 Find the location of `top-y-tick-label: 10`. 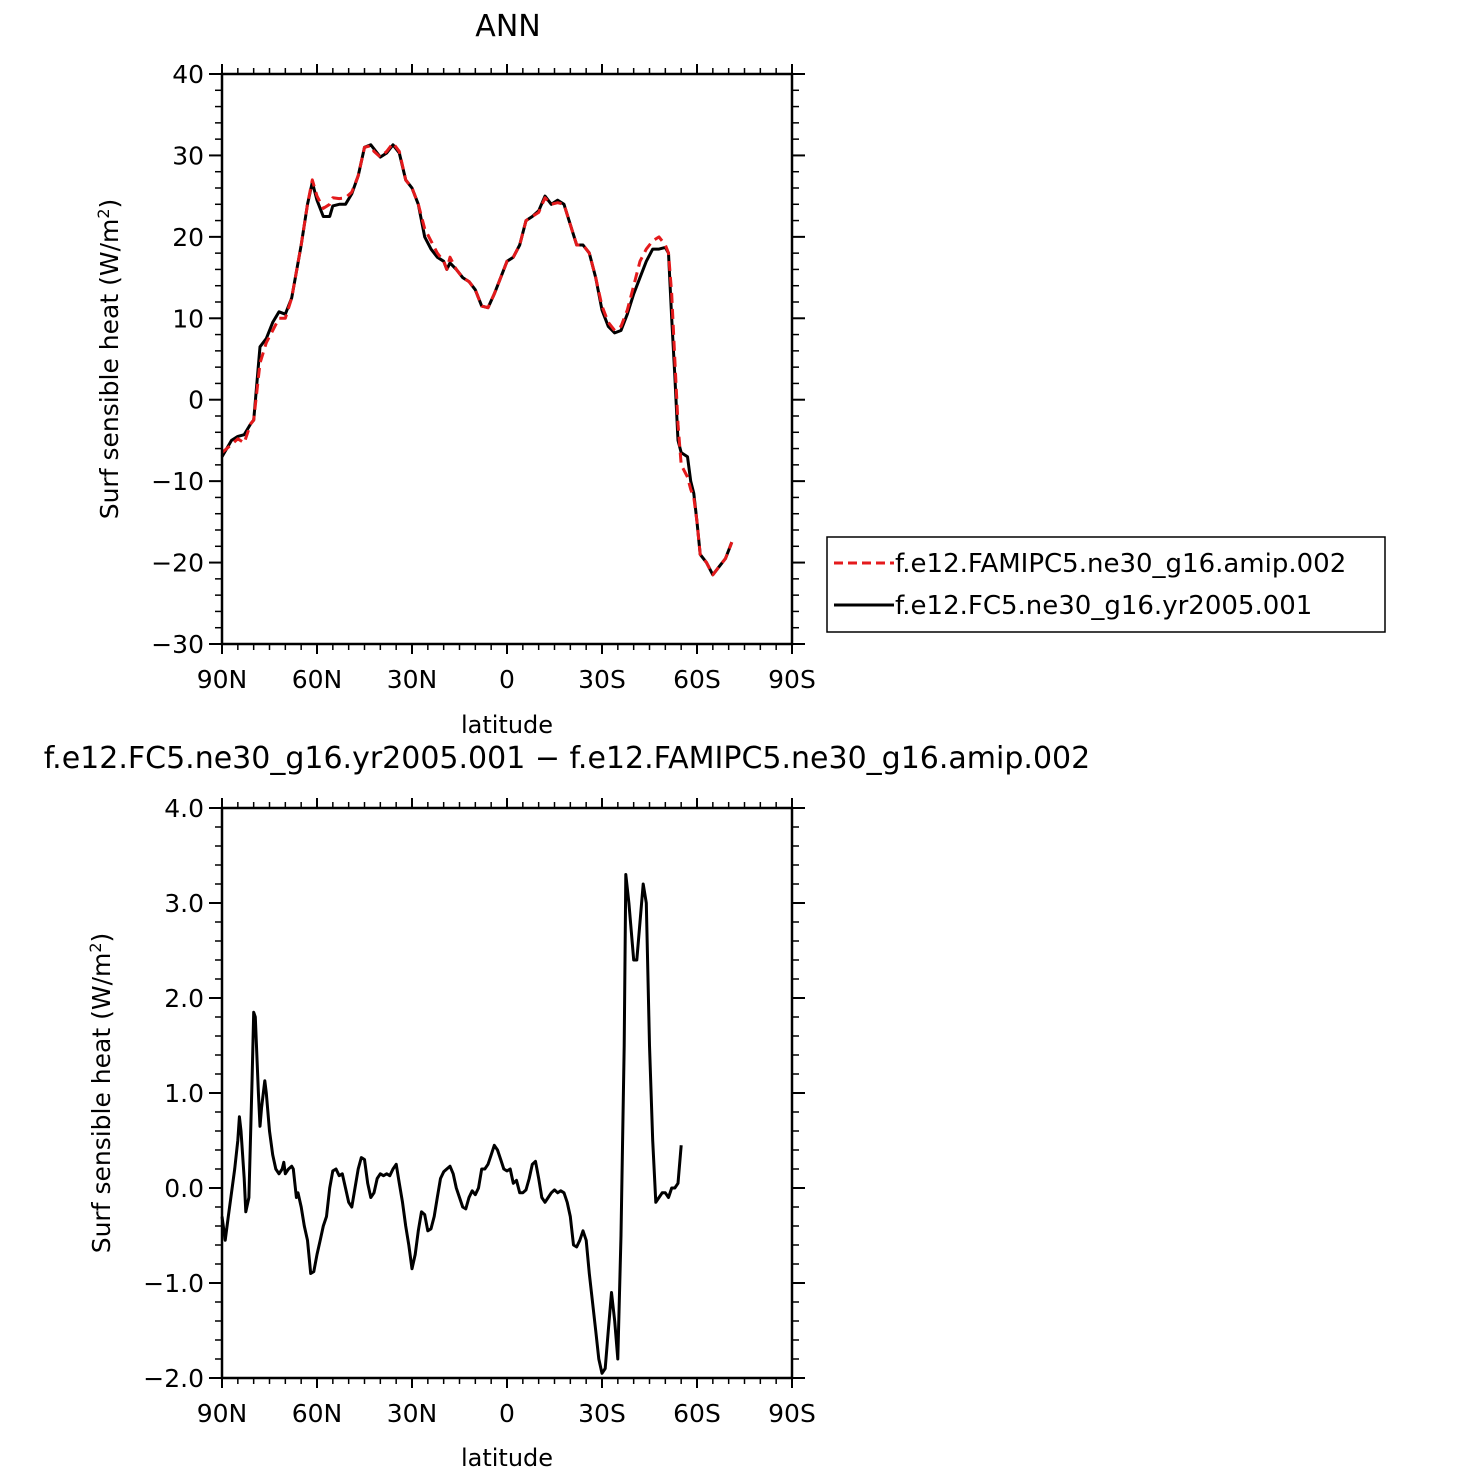

top-y-tick-label: 10 is located at coordinates (188, 318).